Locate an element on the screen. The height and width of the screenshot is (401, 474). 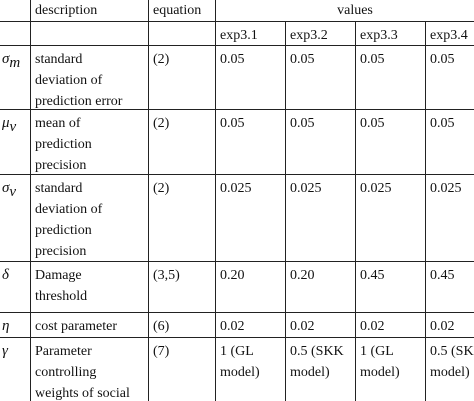
description-line: weights of social is located at coordinates (82, 393).